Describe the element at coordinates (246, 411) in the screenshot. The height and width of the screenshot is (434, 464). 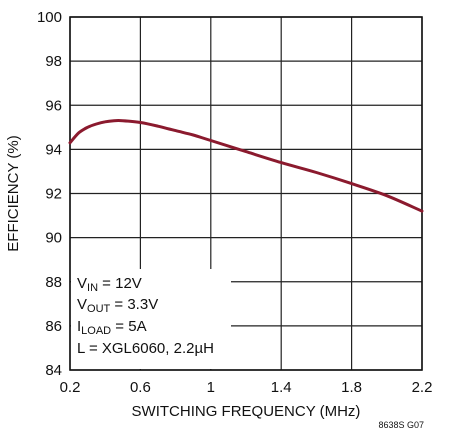
I see `x-axis-title: SWITCHING FREQUENCY (MHz)` at that location.